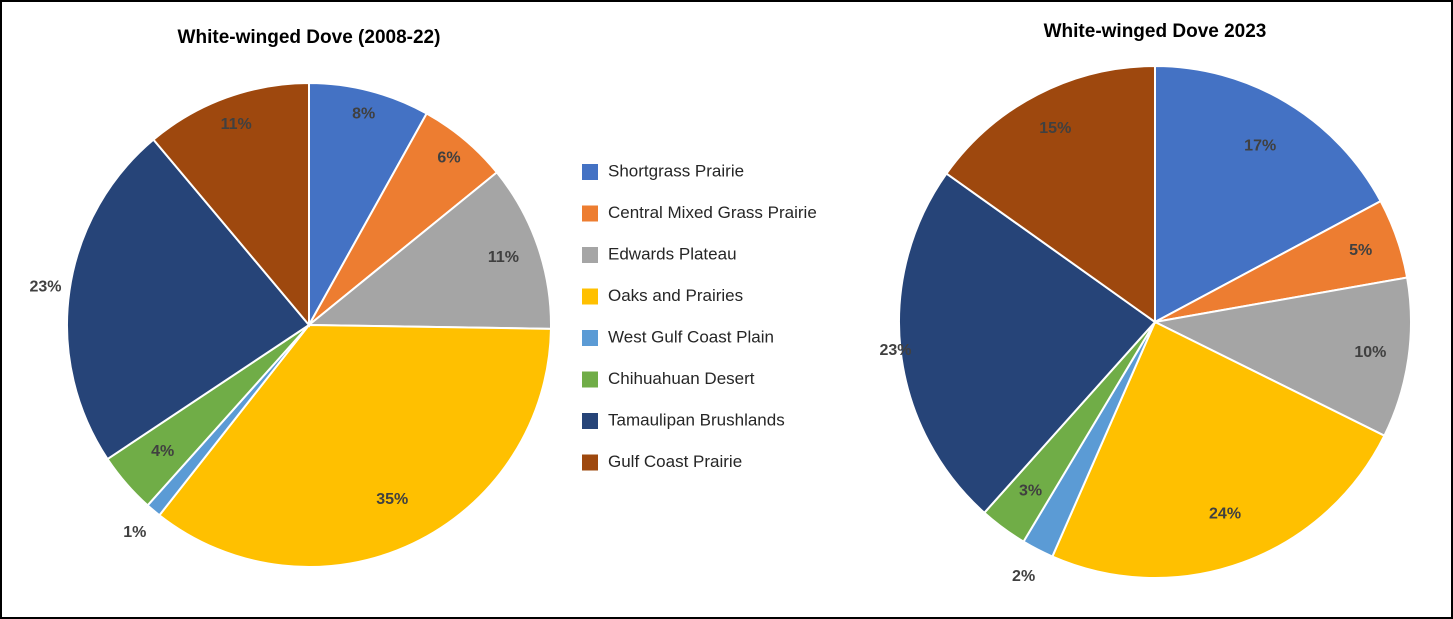 The image size is (1453, 619). Describe the element at coordinates (392, 499) in the screenshot. I see `data-label: 35%` at that location.